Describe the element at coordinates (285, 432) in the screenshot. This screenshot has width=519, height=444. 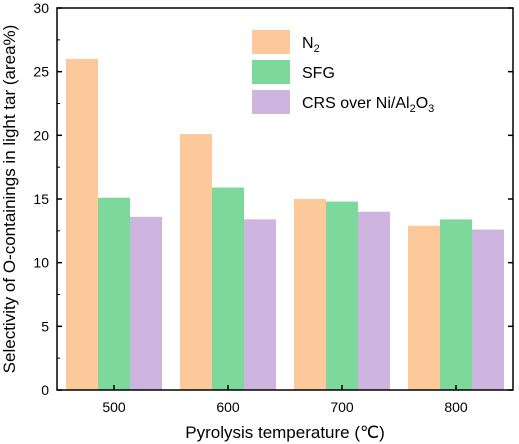
I see `x-axis-label: Pyrolysis temperature (℃)` at that location.